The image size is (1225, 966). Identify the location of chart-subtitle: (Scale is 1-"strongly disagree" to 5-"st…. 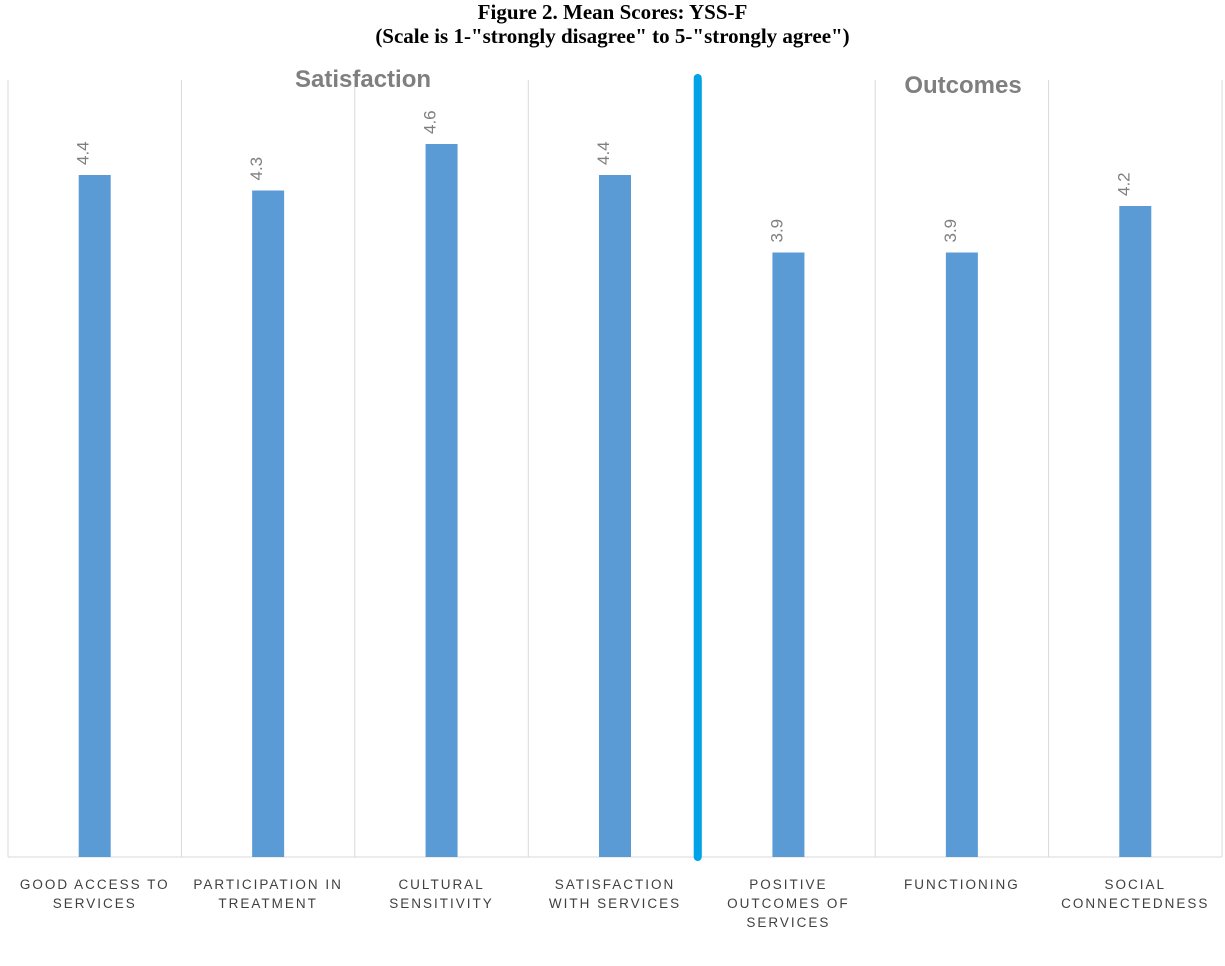
(612, 36).